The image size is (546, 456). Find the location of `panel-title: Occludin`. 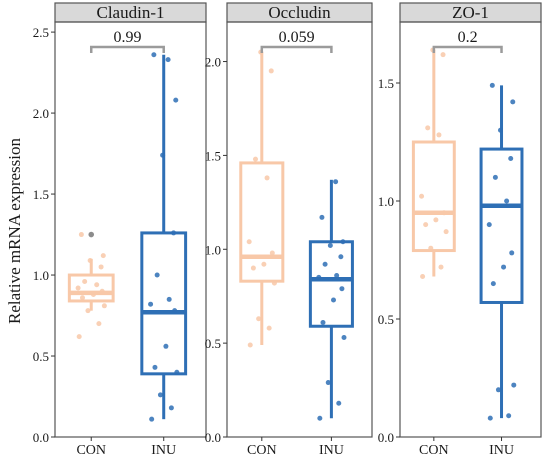

panel-title: Occludin is located at coordinates (299, 12).